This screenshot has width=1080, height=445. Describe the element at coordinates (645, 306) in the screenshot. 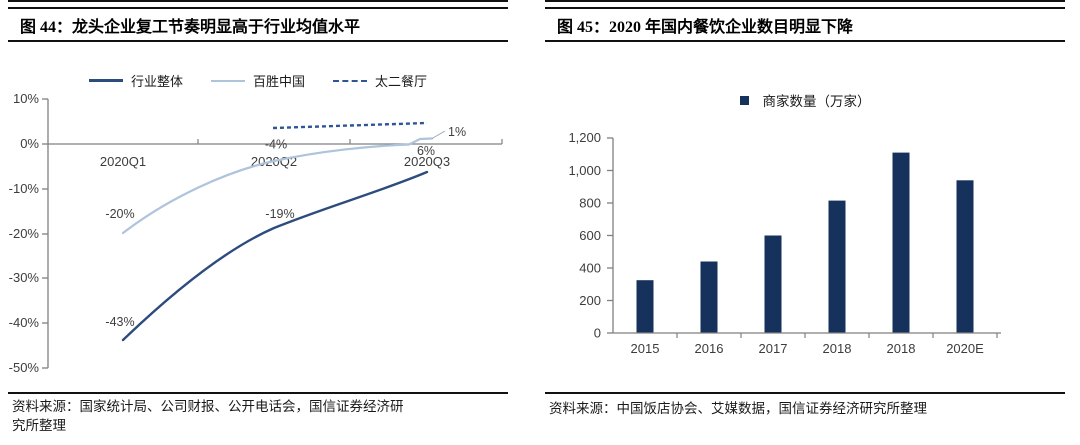

I see `bar-2015` at that location.